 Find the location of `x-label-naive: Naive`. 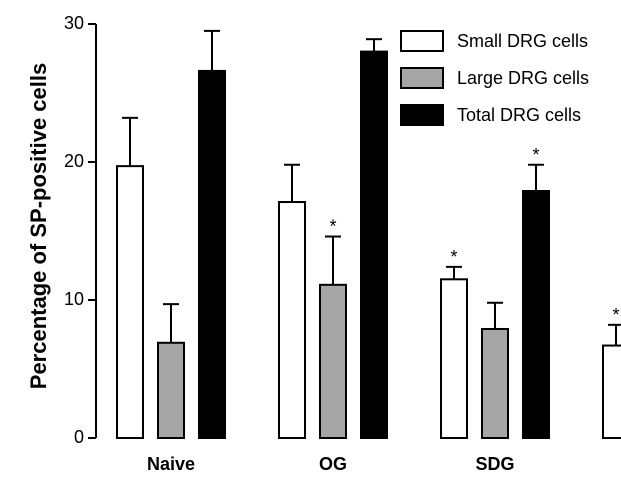

x-label-naive: Naive is located at coordinates (171, 464).